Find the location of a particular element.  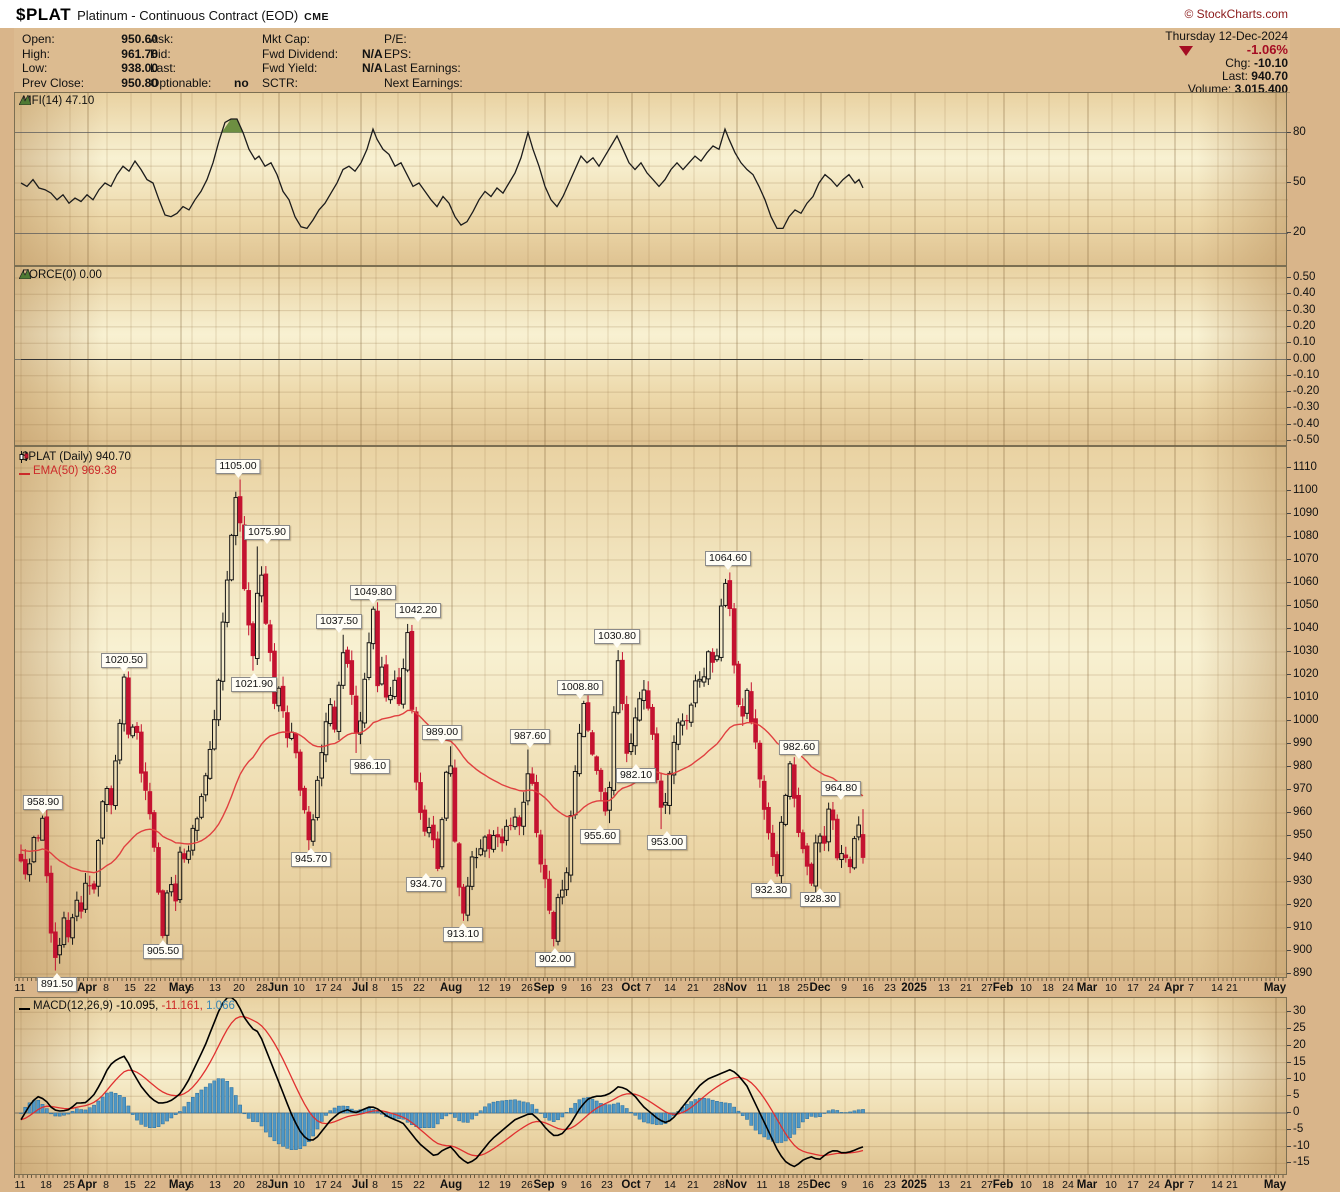

y-axis-label: -15 is located at coordinates (1301, 1162).